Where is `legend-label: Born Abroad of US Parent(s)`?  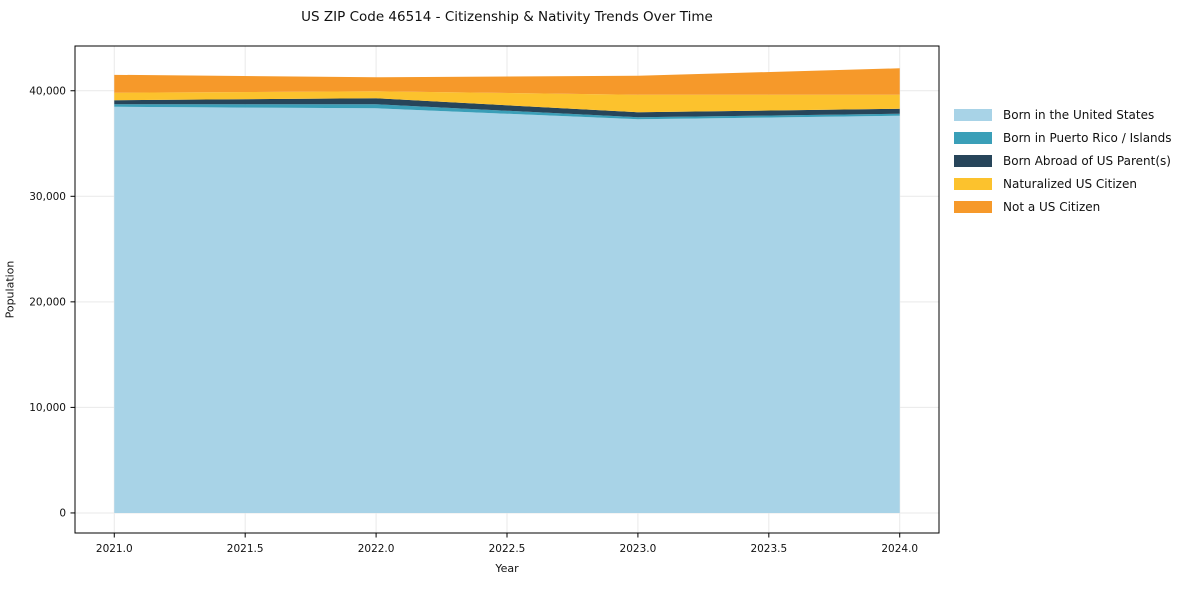
legend-label: Born Abroad of US Parent(s) is located at coordinates (1087, 160).